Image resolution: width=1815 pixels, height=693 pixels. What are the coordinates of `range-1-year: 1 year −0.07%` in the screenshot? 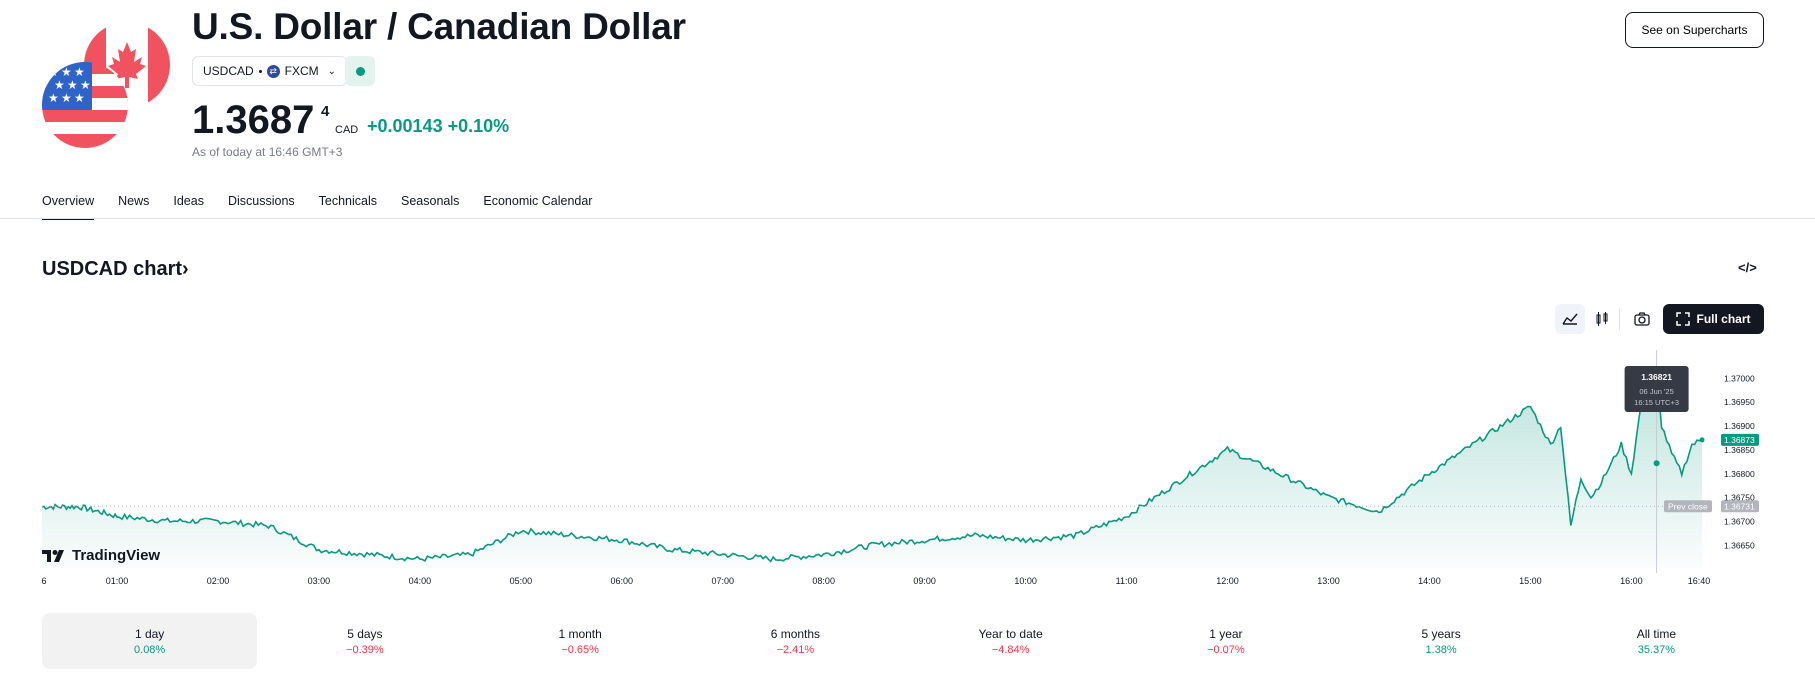 It's located at (1225, 641).